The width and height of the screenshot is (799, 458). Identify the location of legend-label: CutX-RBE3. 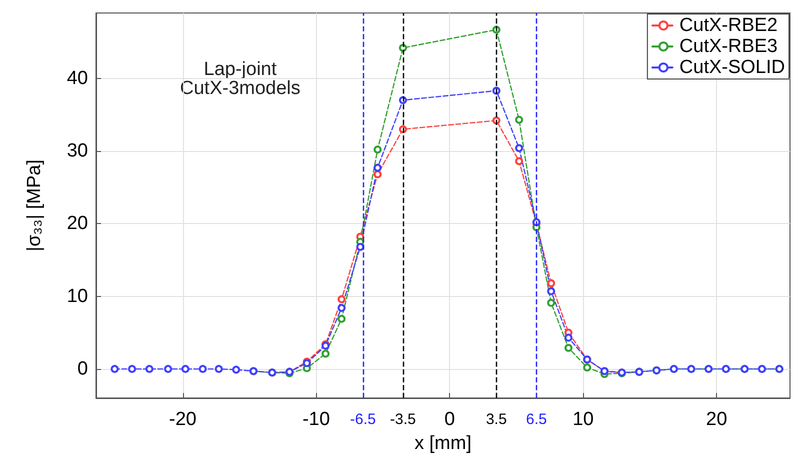
(728, 46).